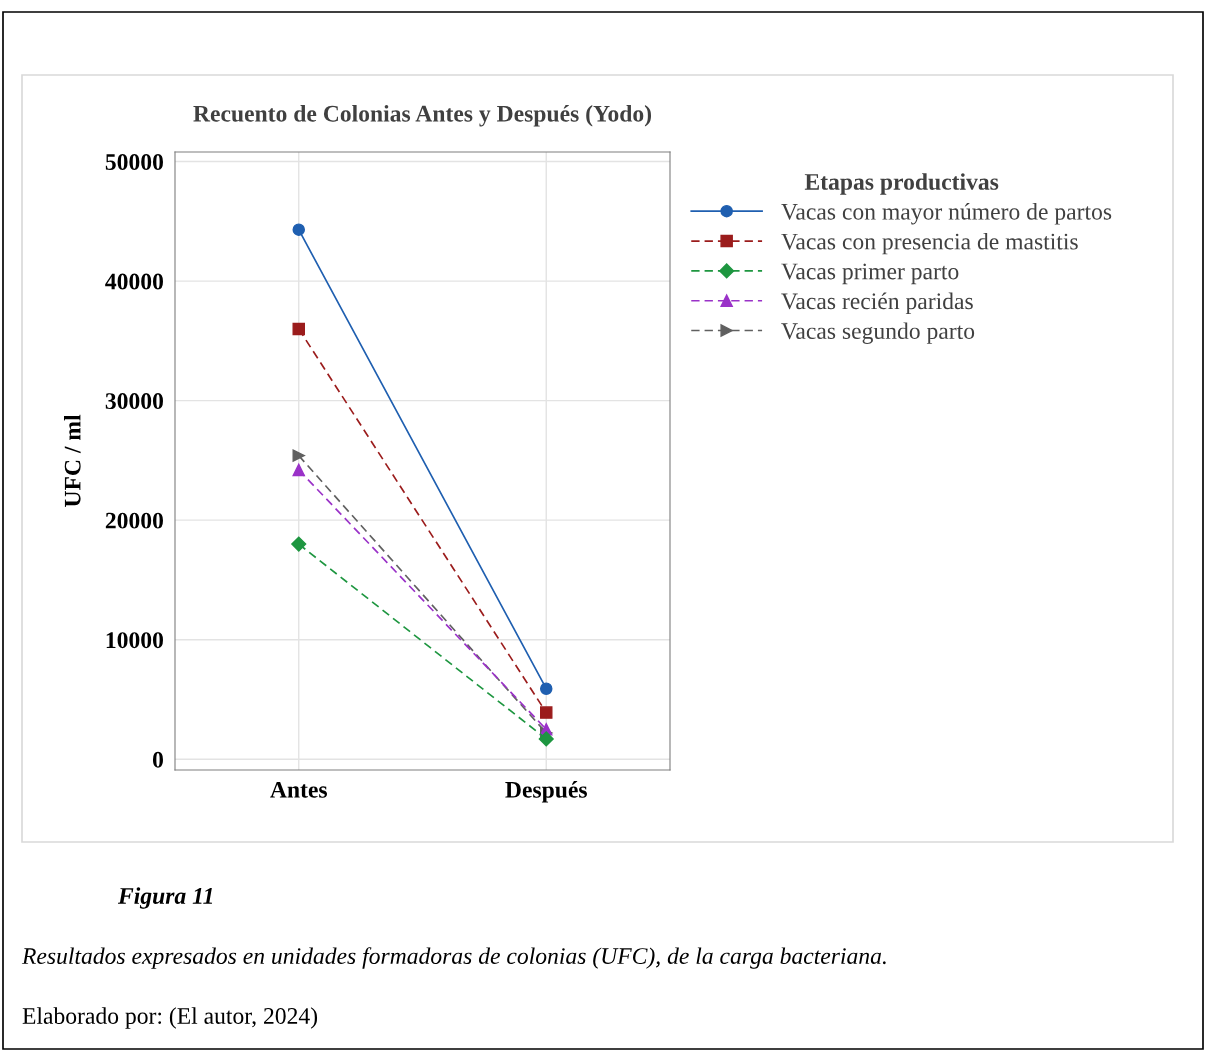 Image resolution: width=1206 pixels, height=1050 pixels. I want to click on x-tick-label: Después, so click(546, 792).